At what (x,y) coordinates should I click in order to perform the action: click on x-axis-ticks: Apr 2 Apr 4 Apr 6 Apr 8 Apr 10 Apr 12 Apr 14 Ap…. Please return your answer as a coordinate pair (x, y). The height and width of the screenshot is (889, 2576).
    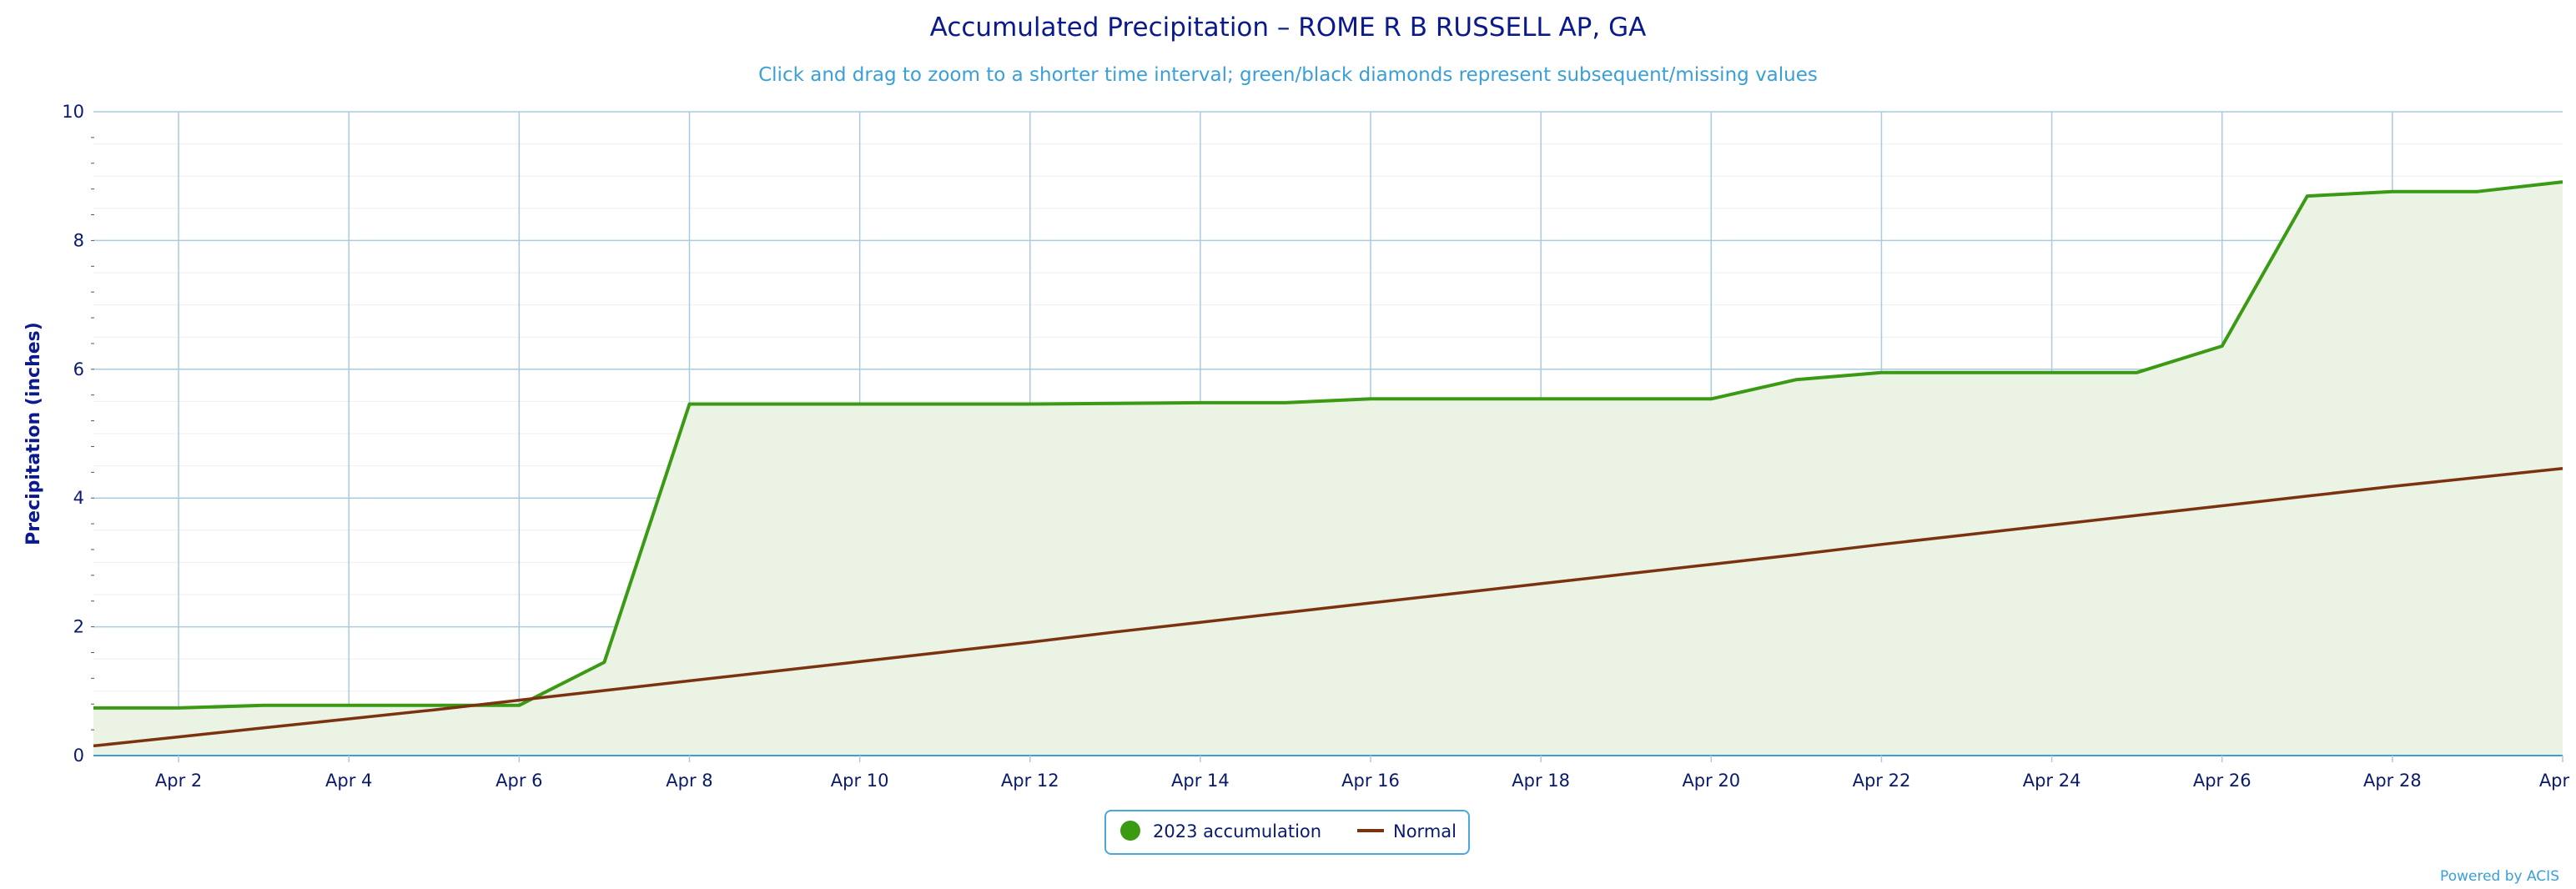
    Looking at the image, I should click on (1365, 773).